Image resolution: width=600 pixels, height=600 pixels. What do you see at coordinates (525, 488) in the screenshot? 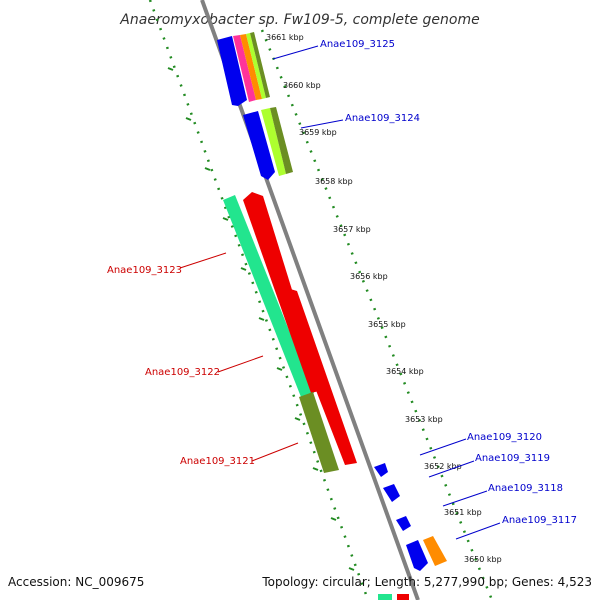
I see `gene-label-3118: Anae109_3118` at bounding box center [525, 488].